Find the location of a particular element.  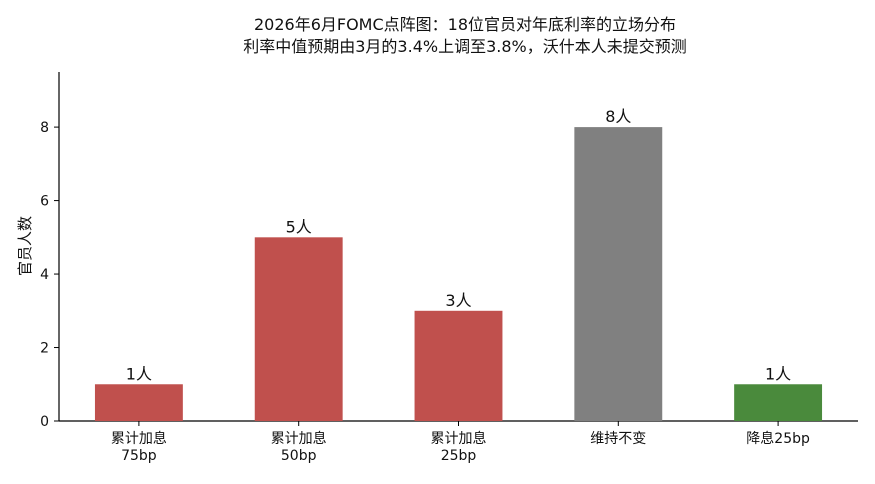

y-tick-label: 0 is located at coordinates (44, 422).